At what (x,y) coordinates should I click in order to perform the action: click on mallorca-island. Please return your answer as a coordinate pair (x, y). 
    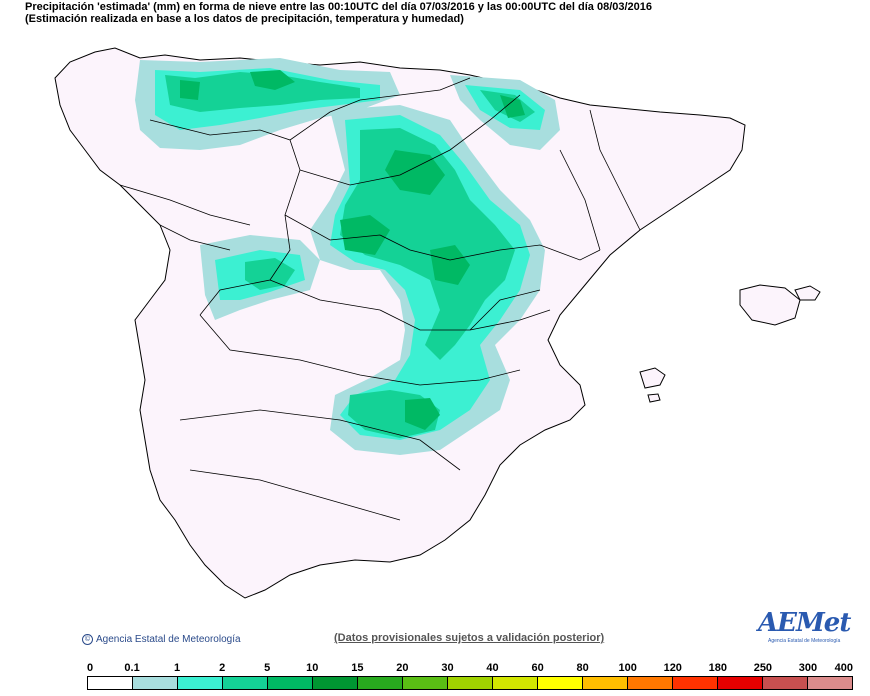
    Looking at the image, I should click on (770, 305).